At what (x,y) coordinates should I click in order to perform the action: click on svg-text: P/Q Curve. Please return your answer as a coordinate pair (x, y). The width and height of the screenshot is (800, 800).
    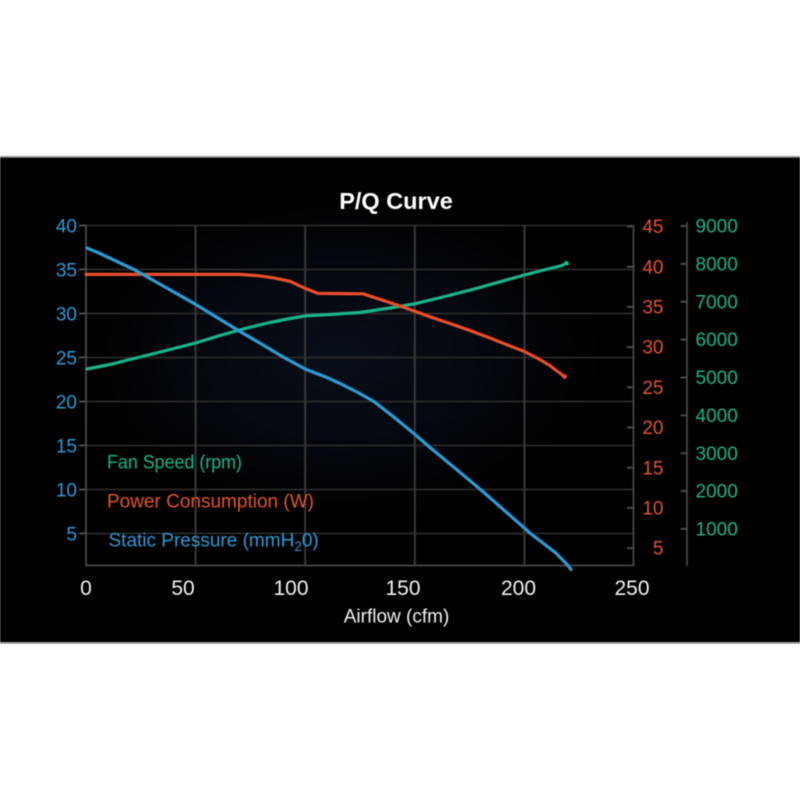
    Looking at the image, I should click on (396, 201).